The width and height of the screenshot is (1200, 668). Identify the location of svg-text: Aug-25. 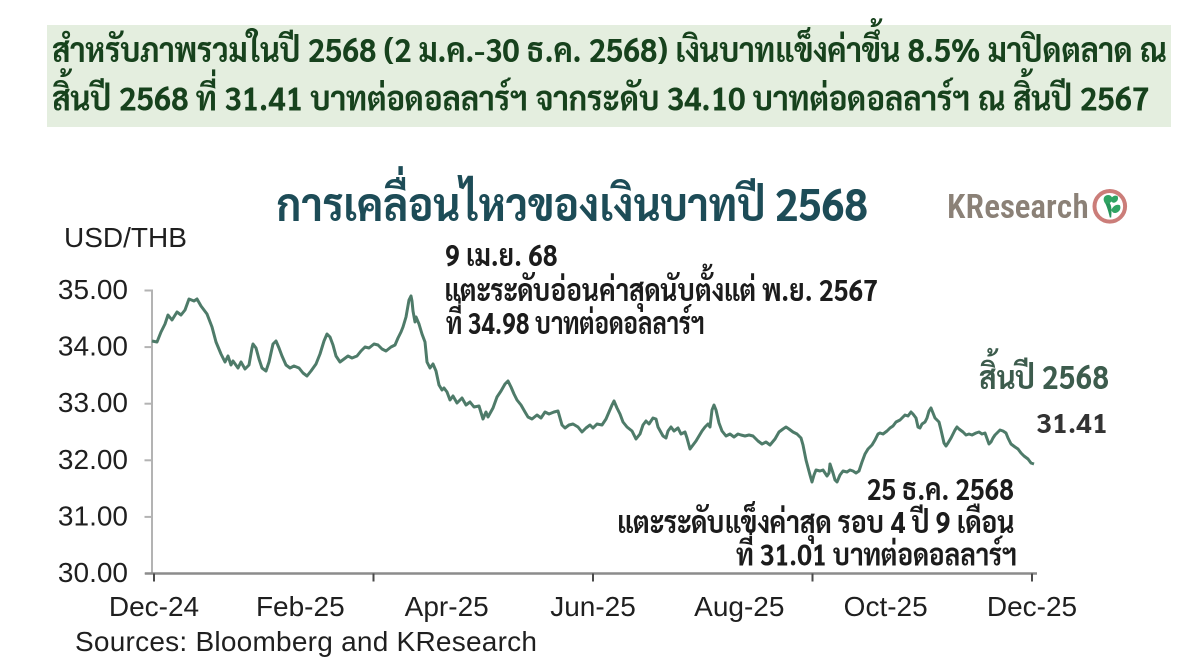
(739, 606).